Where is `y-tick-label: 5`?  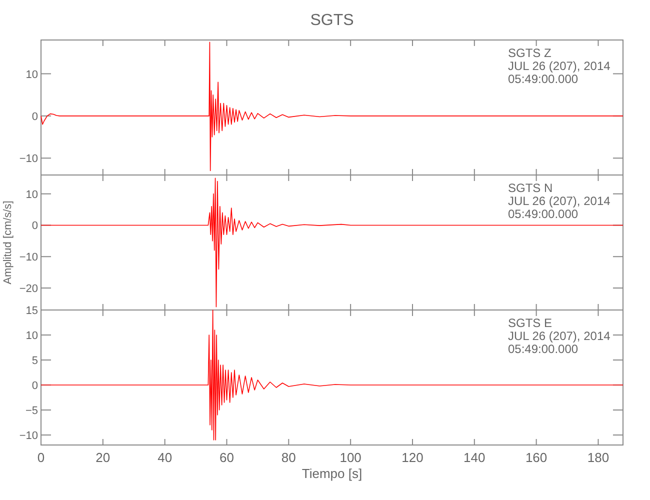
y-tick-label: 5 is located at coordinates (35, 361).